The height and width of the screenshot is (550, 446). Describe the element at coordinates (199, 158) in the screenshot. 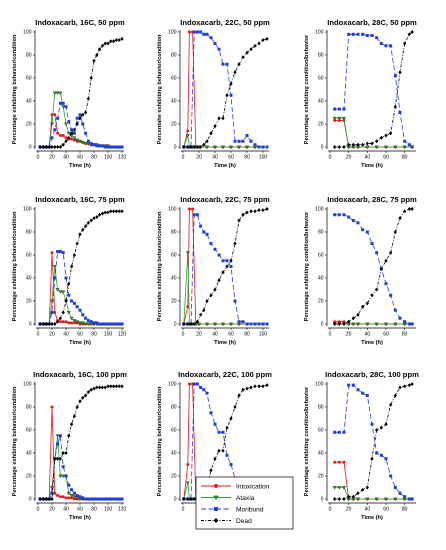

I see `x-tick-label: 20` at that location.